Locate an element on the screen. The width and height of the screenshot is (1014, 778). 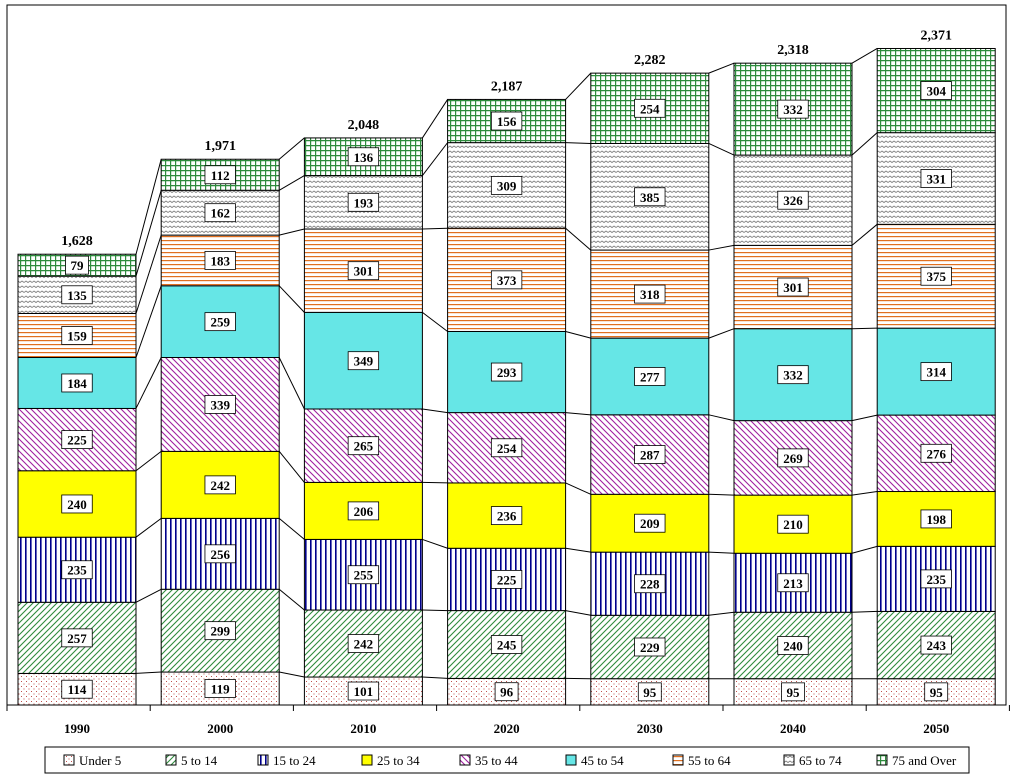
data-label: 245 is located at coordinates (507, 644).